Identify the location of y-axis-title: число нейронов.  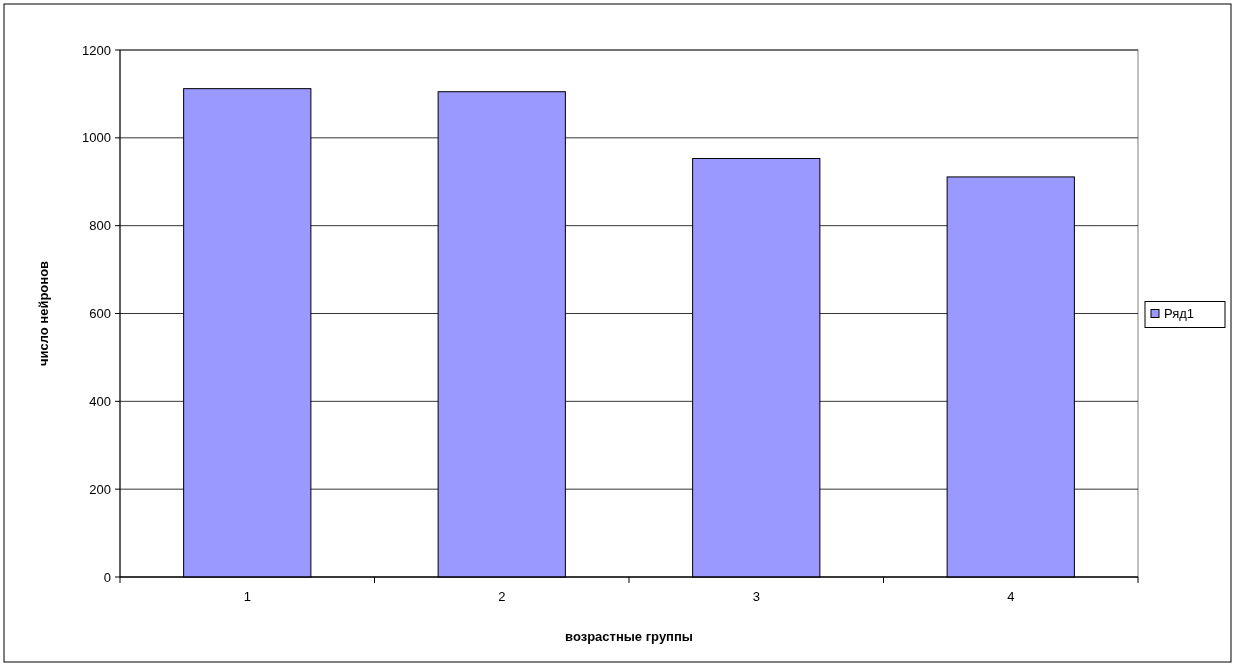
(43, 313).